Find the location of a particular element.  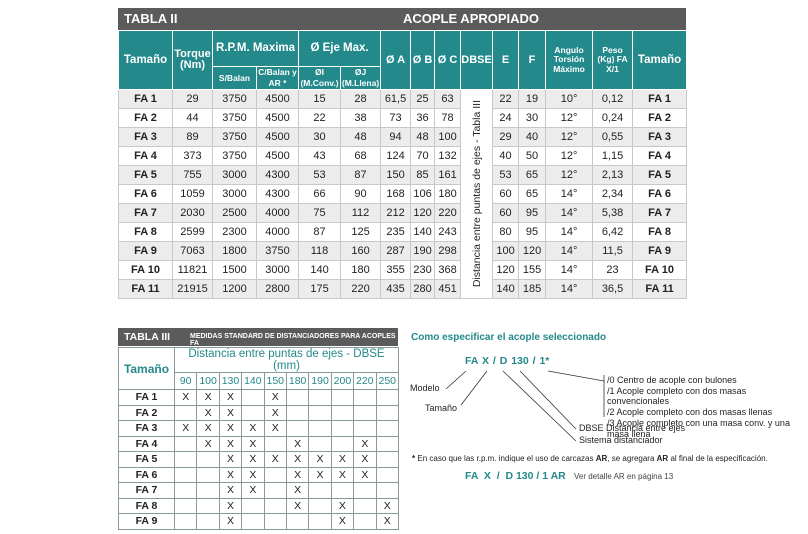

table-cell: 48 is located at coordinates (361, 137).